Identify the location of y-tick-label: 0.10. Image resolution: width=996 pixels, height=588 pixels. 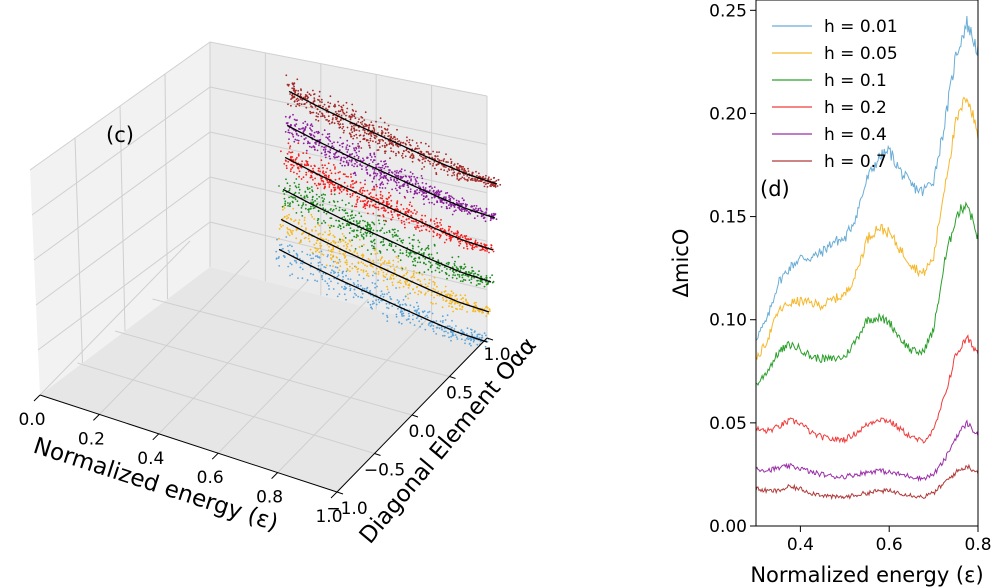
(728, 321).